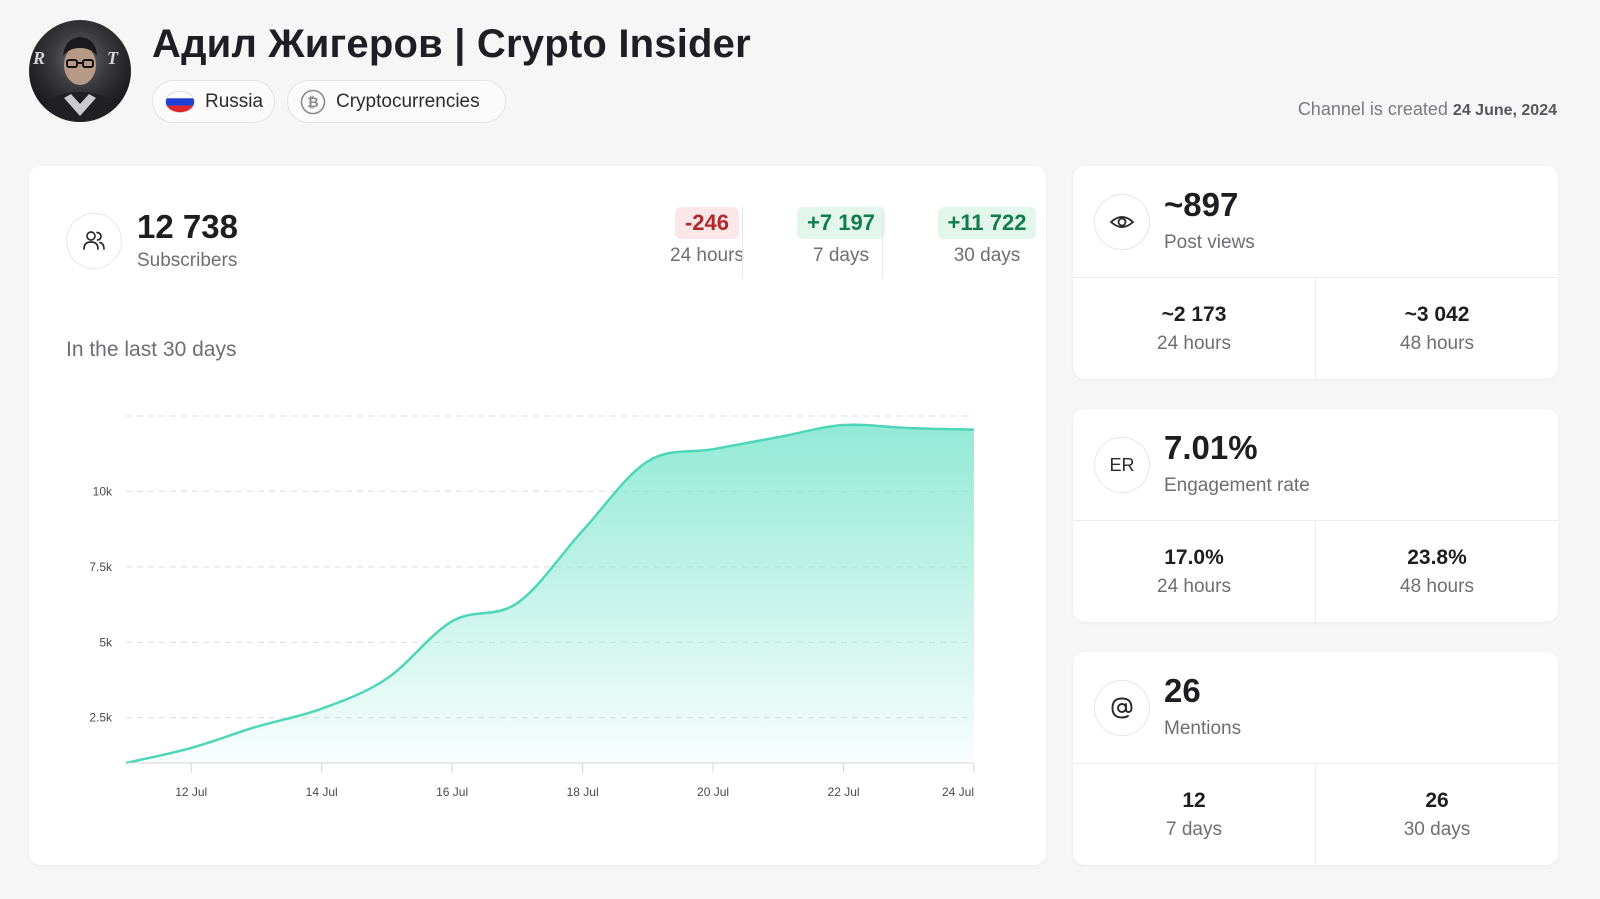 The image size is (1600, 899). Describe the element at coordinates (103, 491) in the screenshot. I see `chart-y-tick-label: 10k` at that location.